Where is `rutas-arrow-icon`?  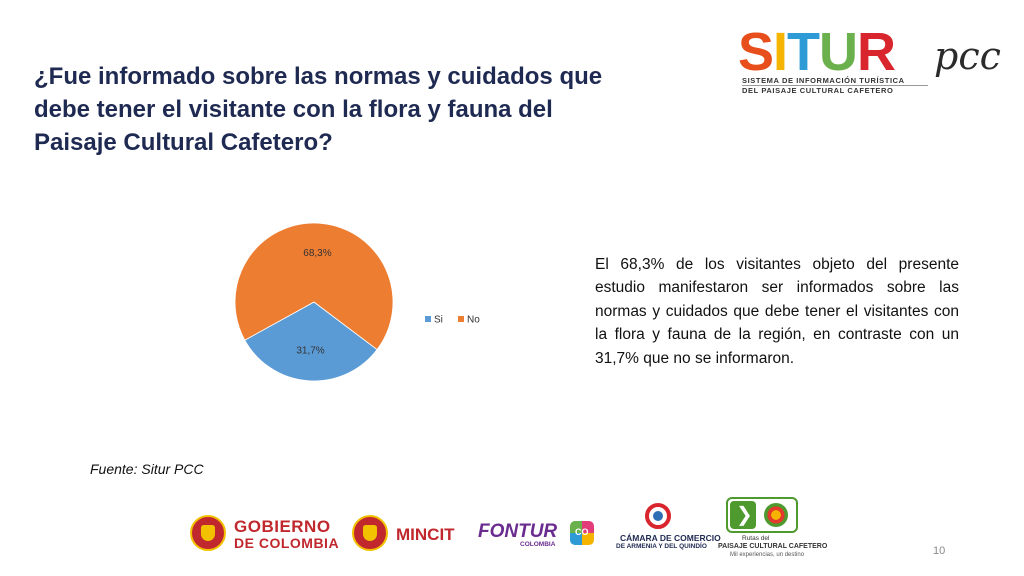 rutas-arrow-icon is located at coordinates (743, 515).